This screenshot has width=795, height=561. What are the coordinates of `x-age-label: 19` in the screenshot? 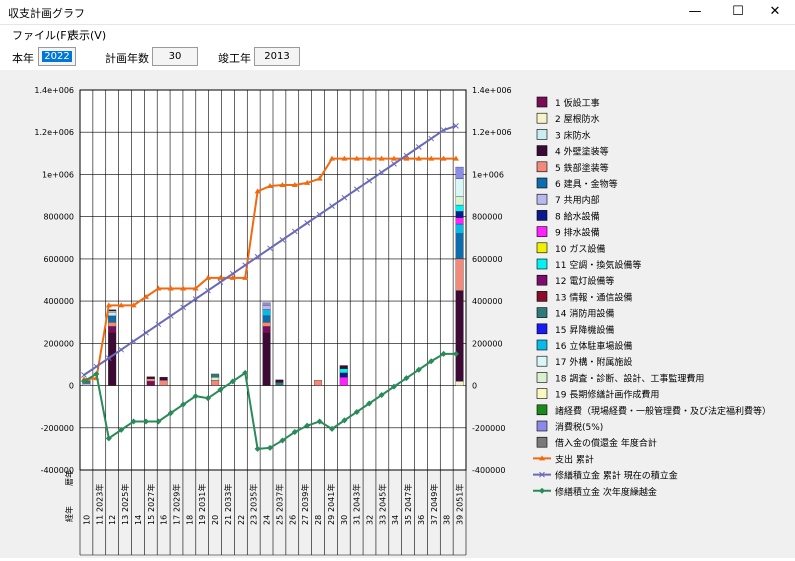 It's located at (202, 520).